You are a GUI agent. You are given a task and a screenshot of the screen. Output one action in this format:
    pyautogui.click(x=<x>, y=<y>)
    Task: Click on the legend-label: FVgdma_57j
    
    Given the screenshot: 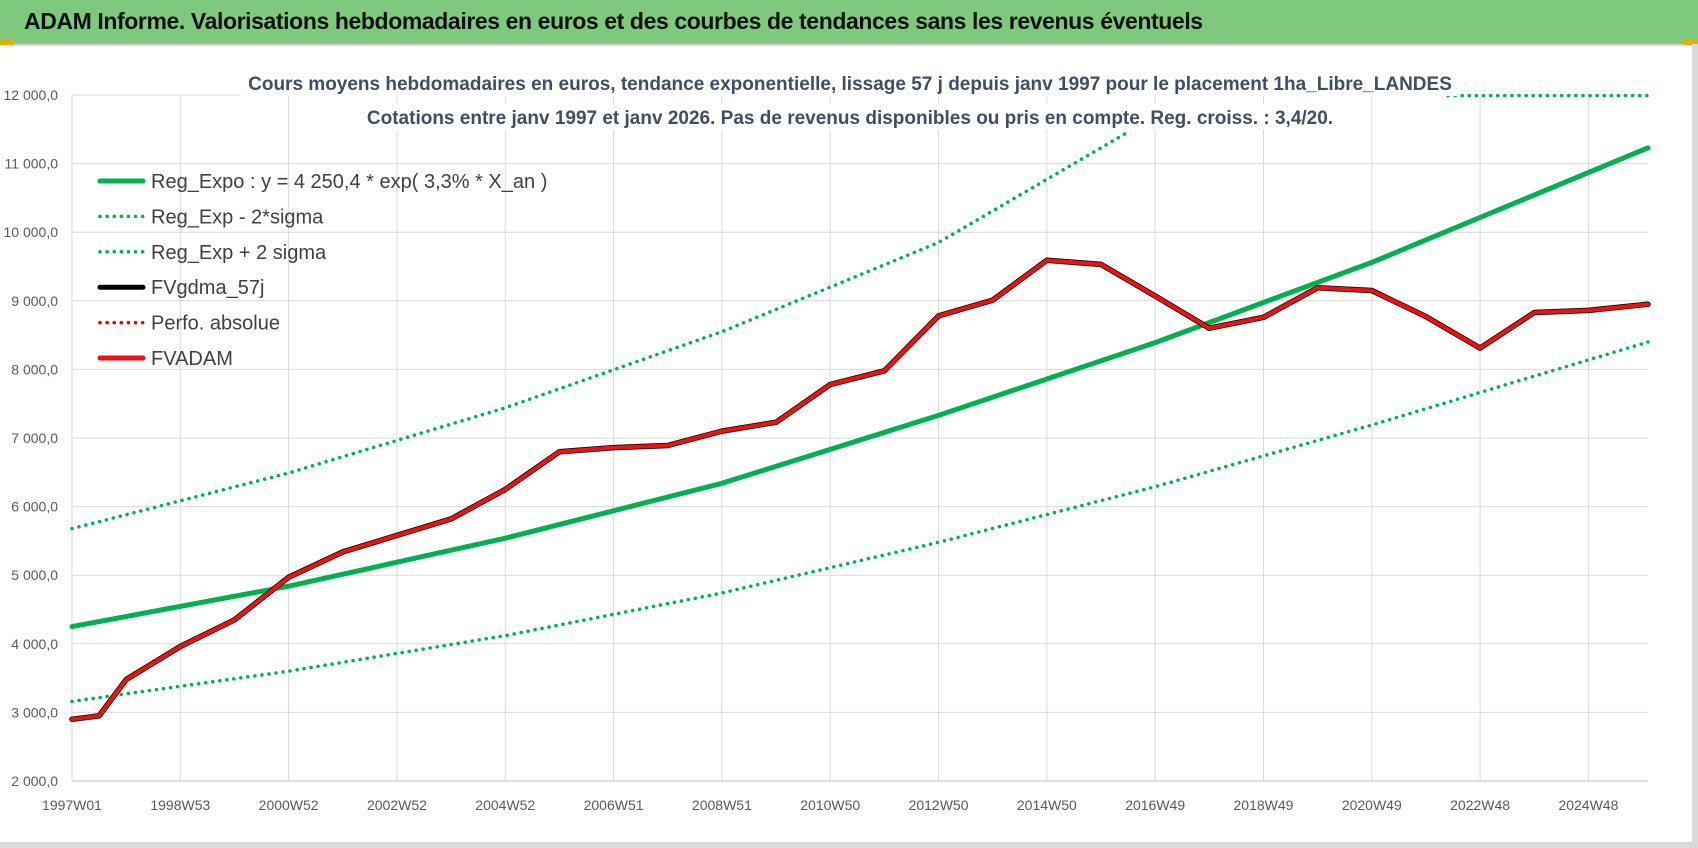 What is the action you would take?
    pyautogui.click(x=207, y=288)
    